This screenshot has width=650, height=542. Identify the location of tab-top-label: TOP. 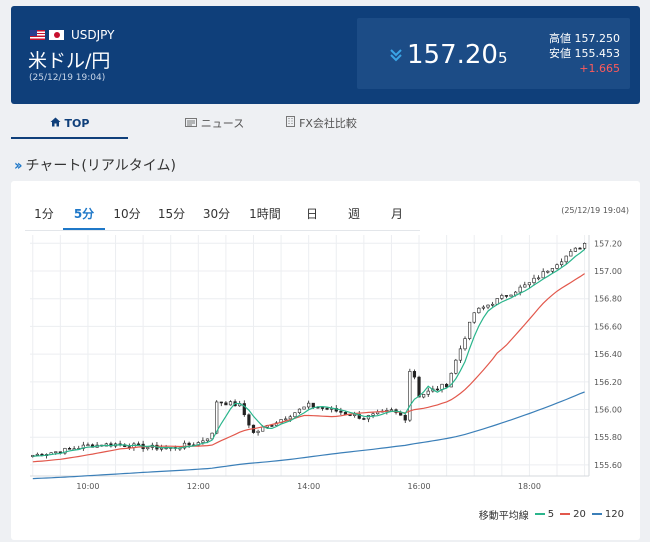
(77, 123).